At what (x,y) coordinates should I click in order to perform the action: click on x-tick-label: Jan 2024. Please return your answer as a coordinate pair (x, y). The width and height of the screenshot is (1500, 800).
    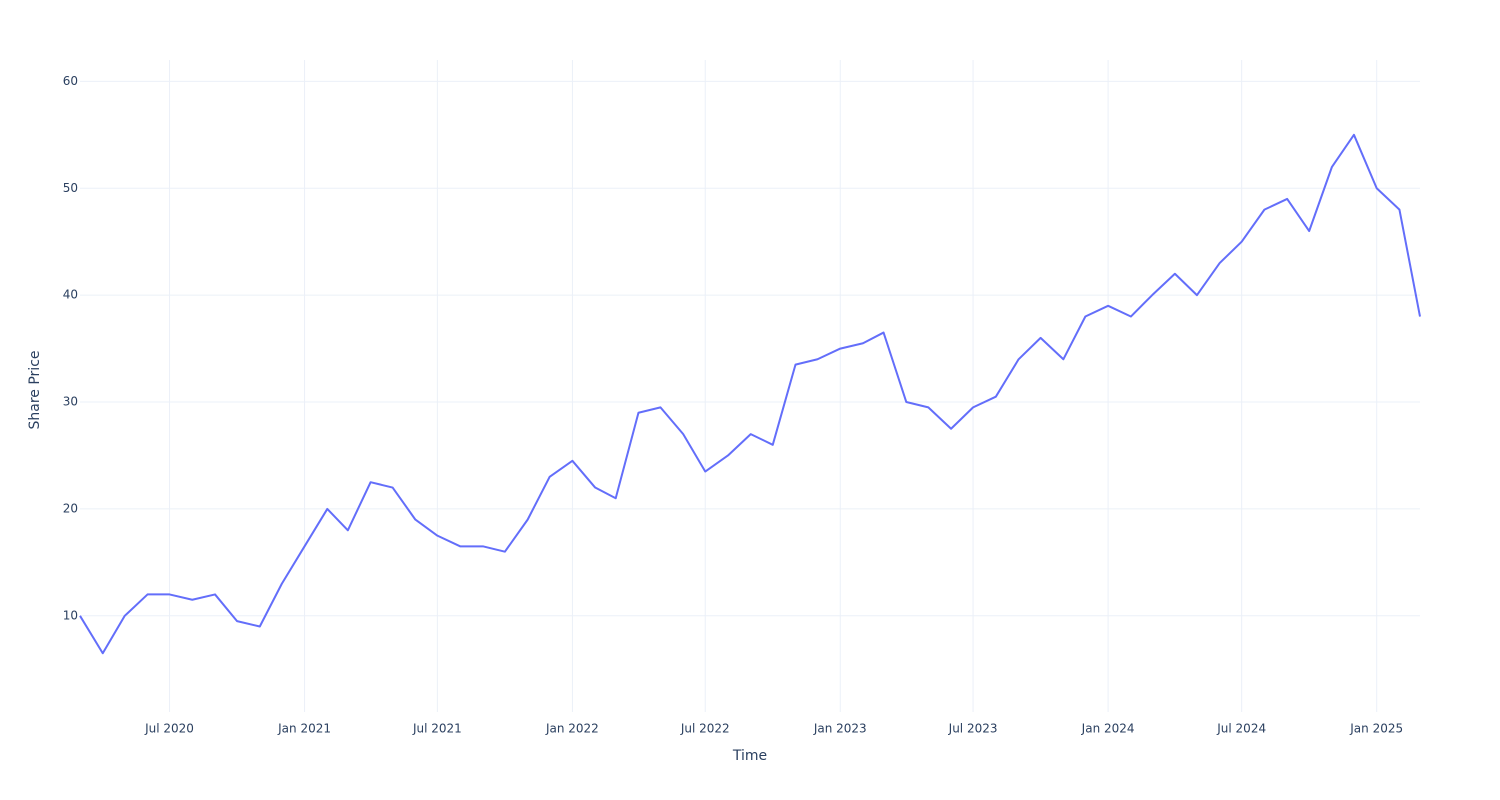
    Looking at the image, I should click on (1108, 729).